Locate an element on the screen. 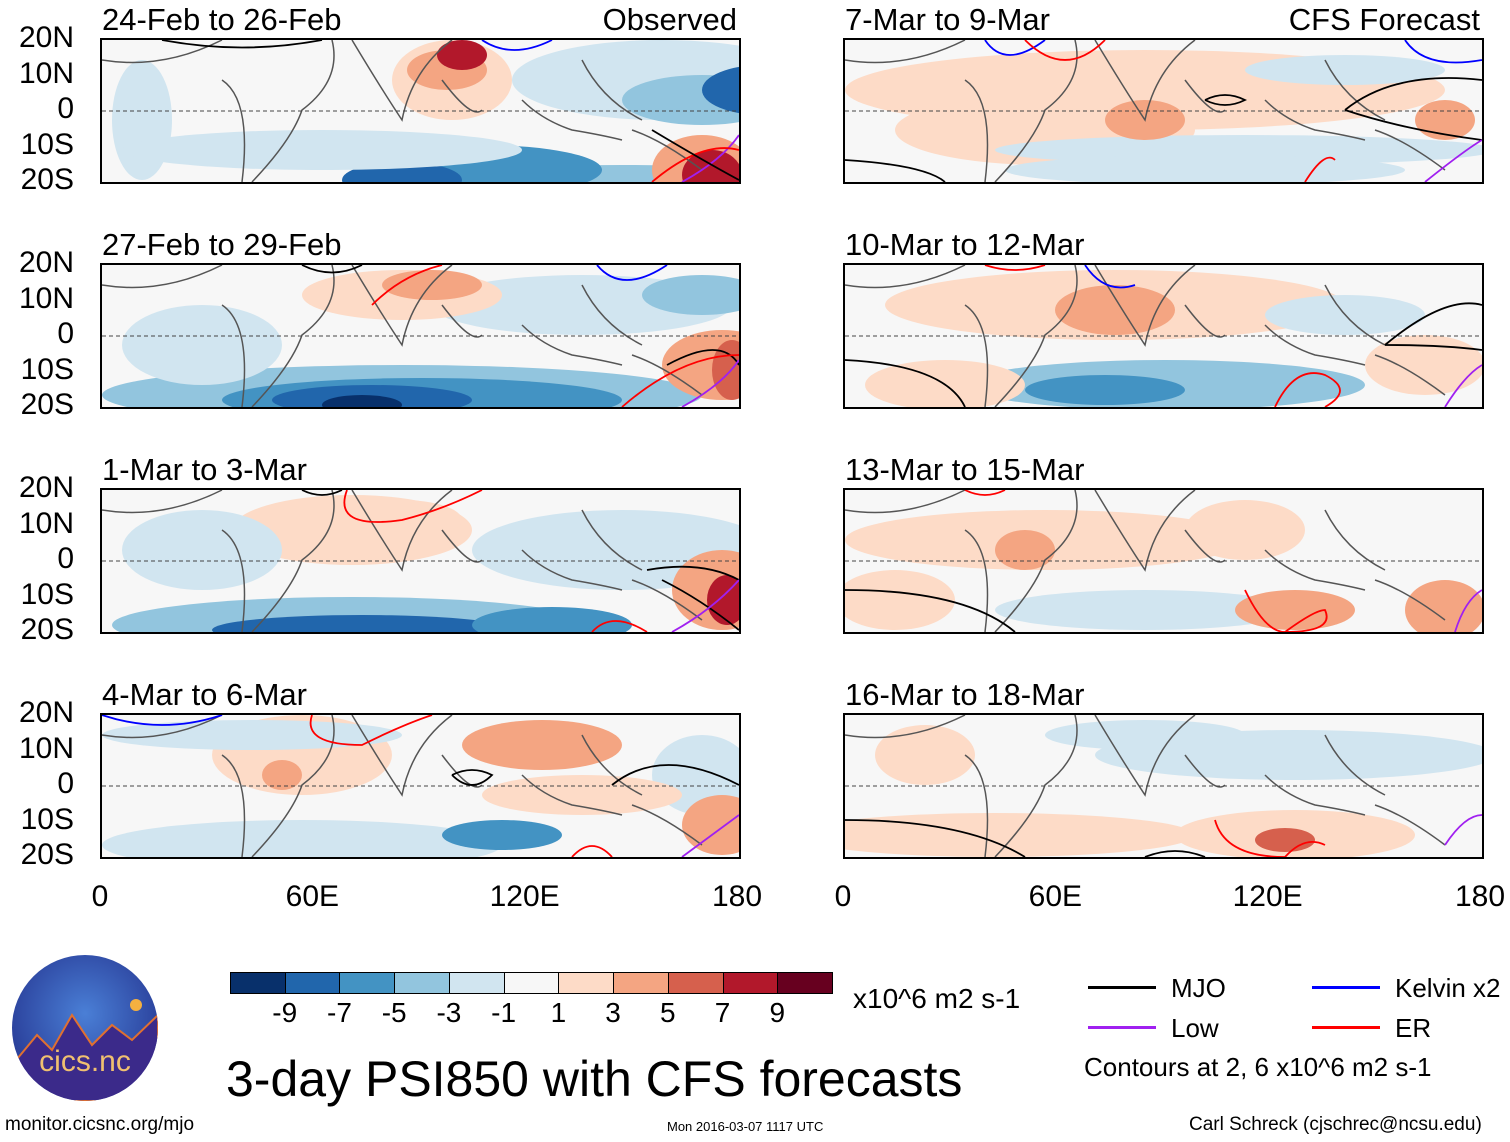 Image resolution: width=1510 pixels, height=1142 pixels. colorbar-label: 5 is located at coordinates (668, 1012).